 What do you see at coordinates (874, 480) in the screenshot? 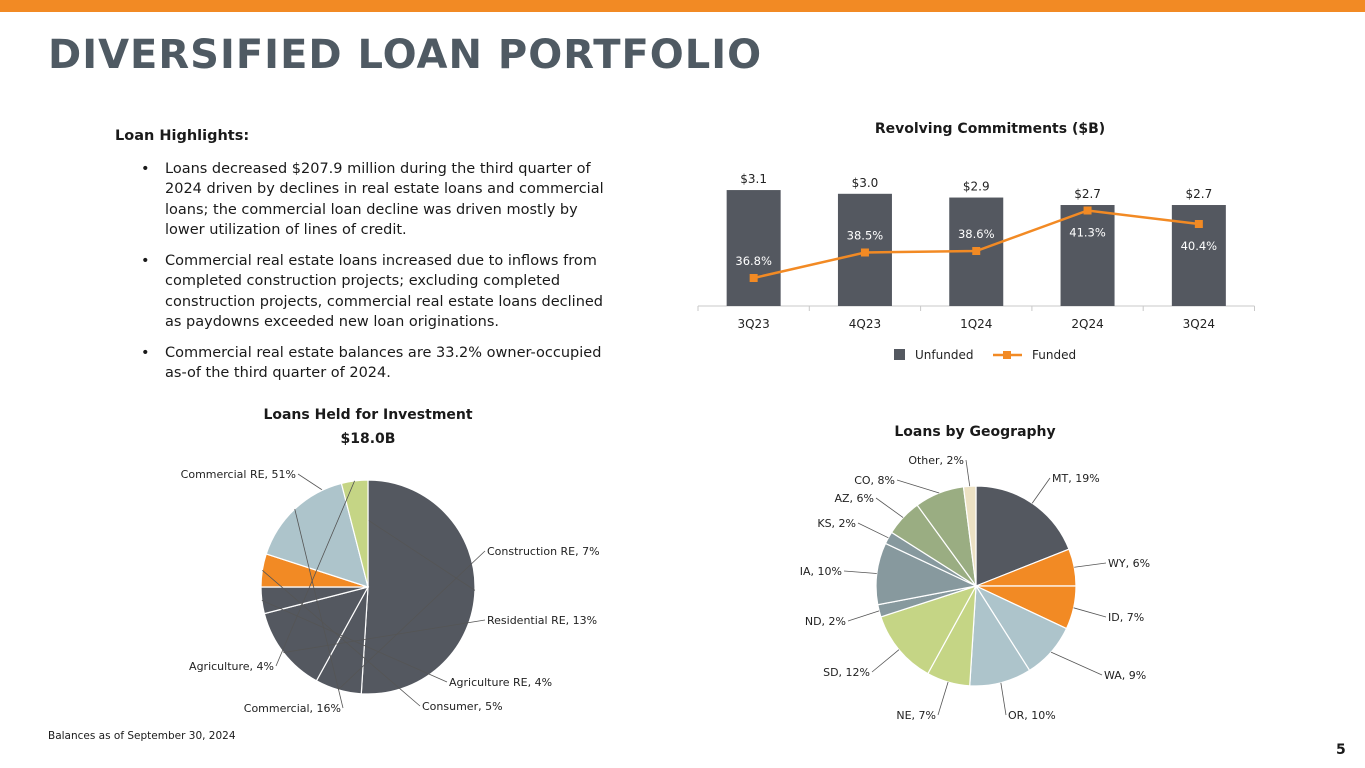
I see `slice-label: CO, 8%` at bounding box center [874, 480].